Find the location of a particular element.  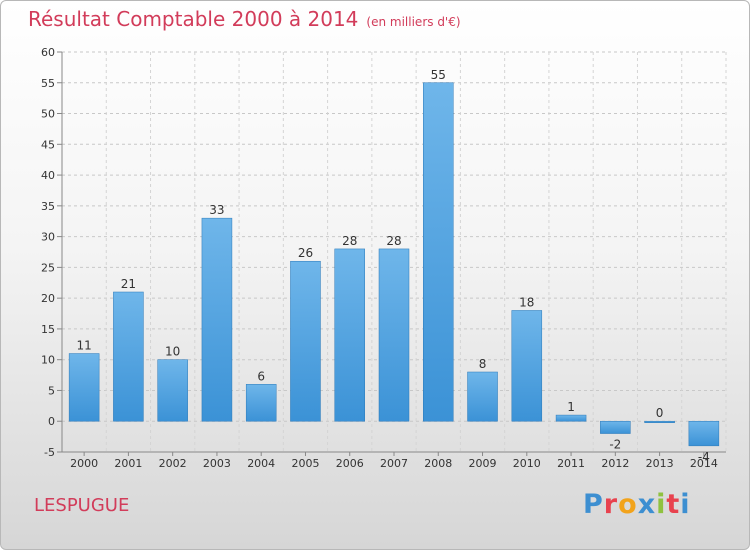

x-tick-label-2005: 2005 is located at coordinates (305, 463).